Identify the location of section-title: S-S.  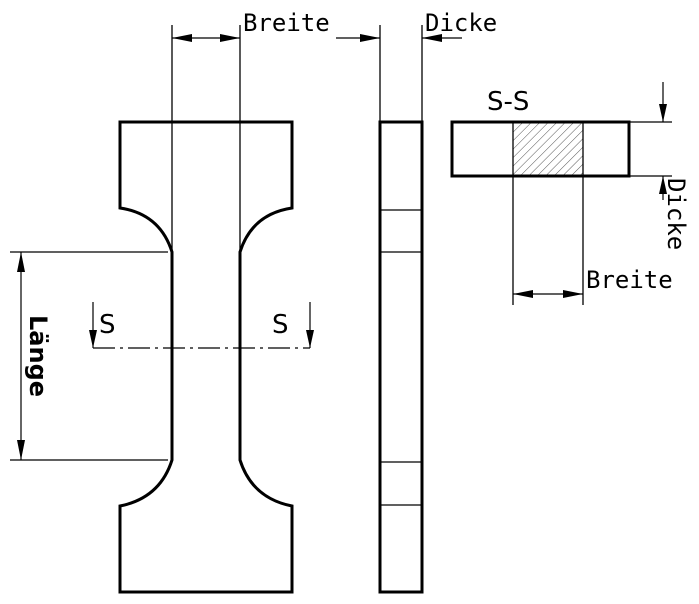
(508, 102).